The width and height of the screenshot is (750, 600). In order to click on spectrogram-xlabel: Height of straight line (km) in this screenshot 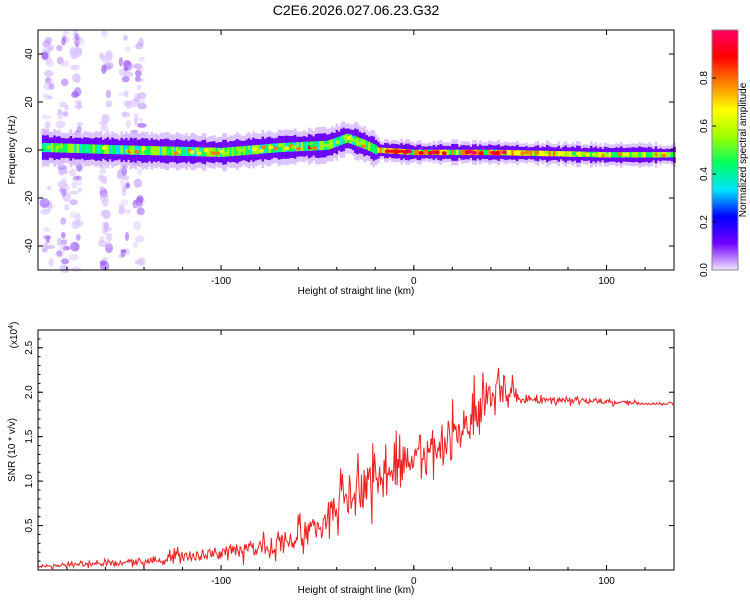, I will do `click(356, 291)`.